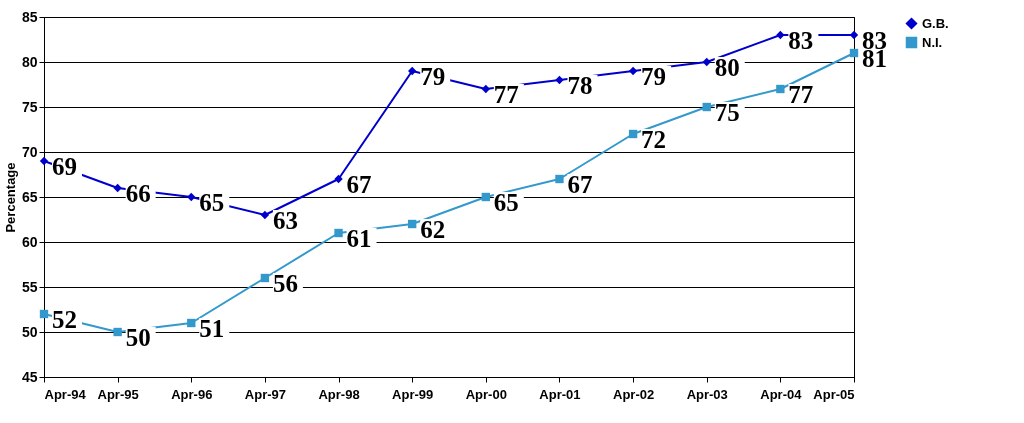  I want to click on y-tick-label: 75, so click(29, 106).